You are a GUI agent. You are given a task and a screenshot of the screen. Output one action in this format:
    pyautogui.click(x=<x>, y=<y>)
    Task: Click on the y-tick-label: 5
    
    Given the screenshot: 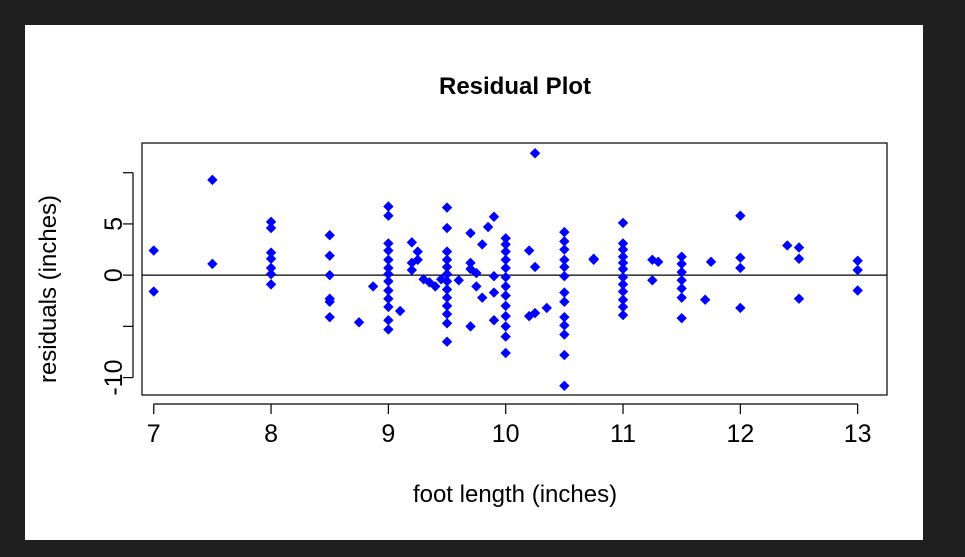 What is the action you would take?
    pyautogui.click(x=114, y=224)
    